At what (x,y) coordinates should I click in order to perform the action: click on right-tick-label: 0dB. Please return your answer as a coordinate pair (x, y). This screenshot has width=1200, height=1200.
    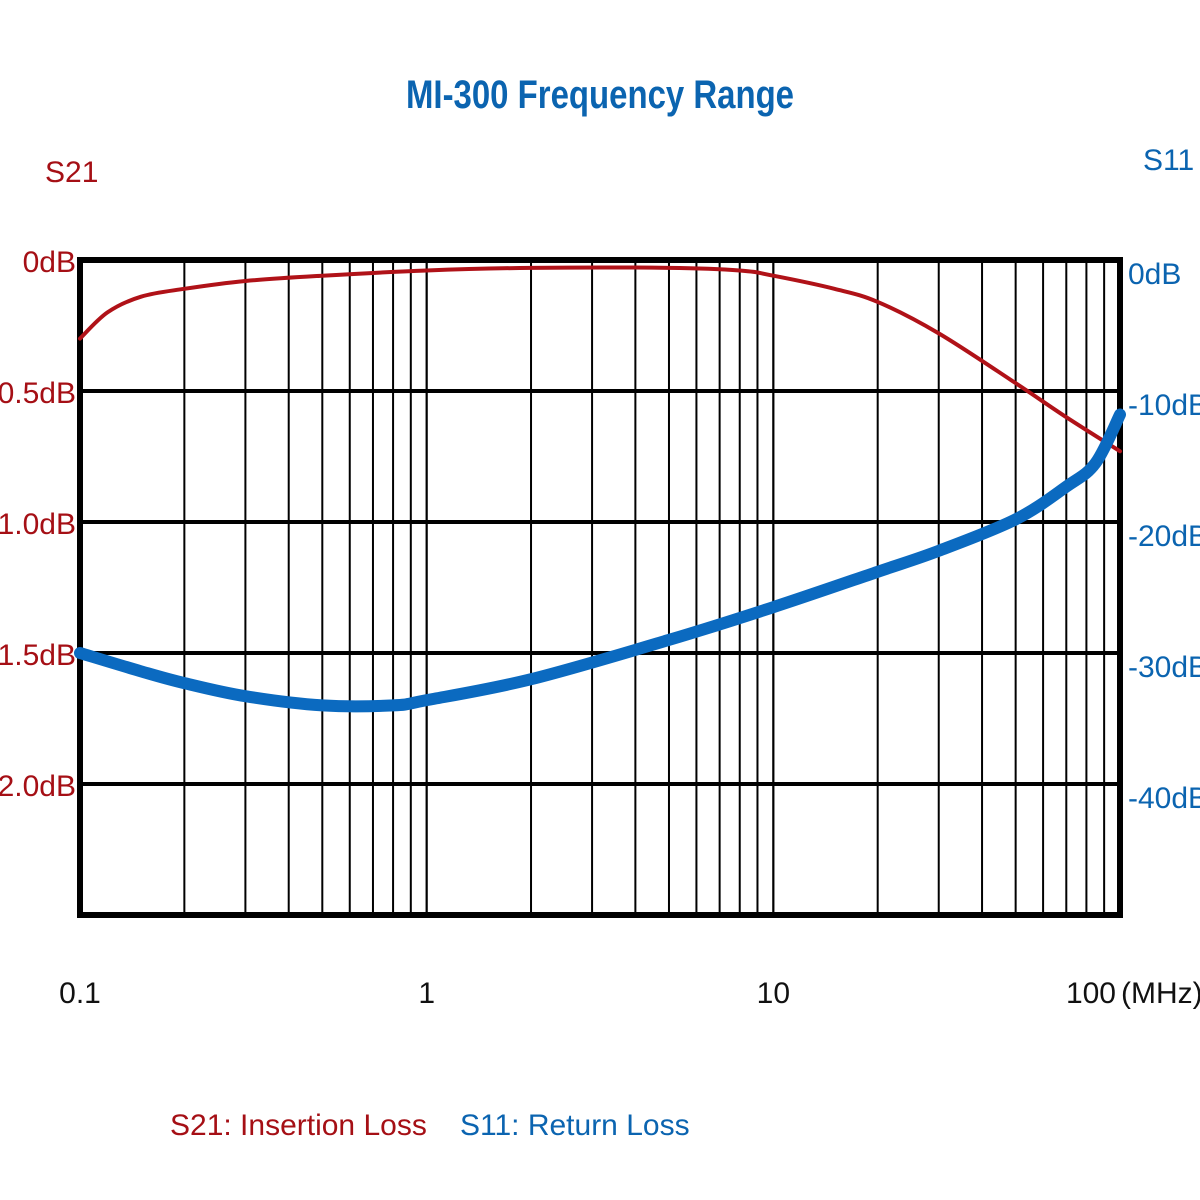
    Looking at the image, I should click on (1154, 274).